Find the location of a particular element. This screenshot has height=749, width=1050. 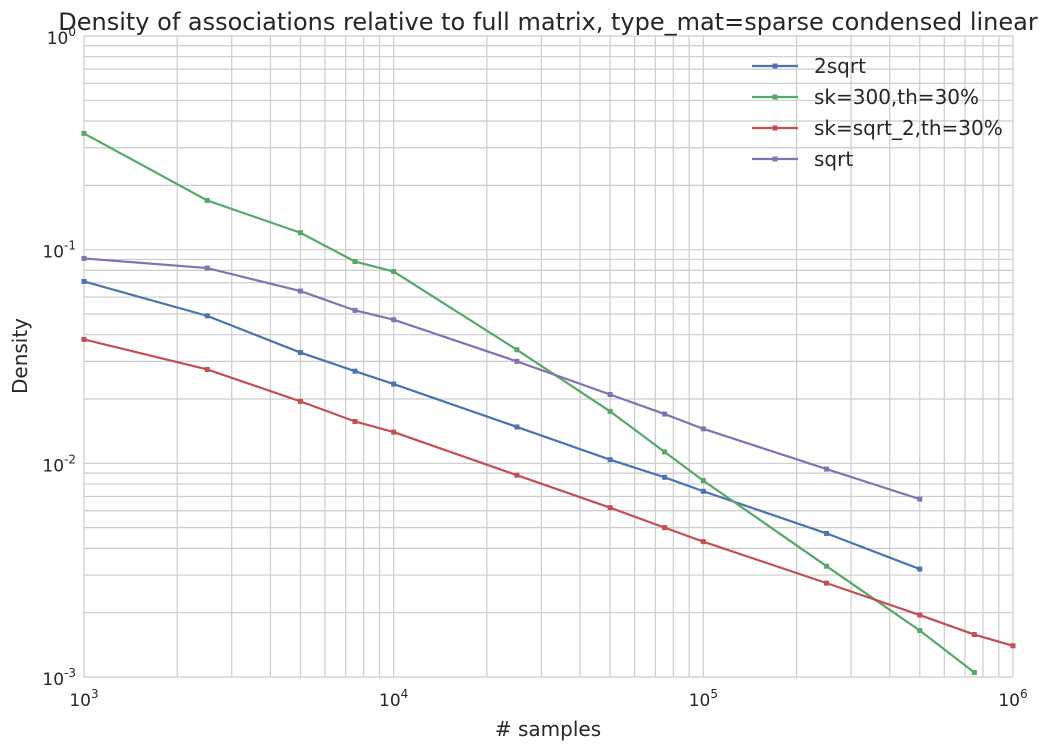

legend: 2sqrt sk=300,th=30% sk=sqrt_2,th=30%sqrt is located at coordinates (877, 112).